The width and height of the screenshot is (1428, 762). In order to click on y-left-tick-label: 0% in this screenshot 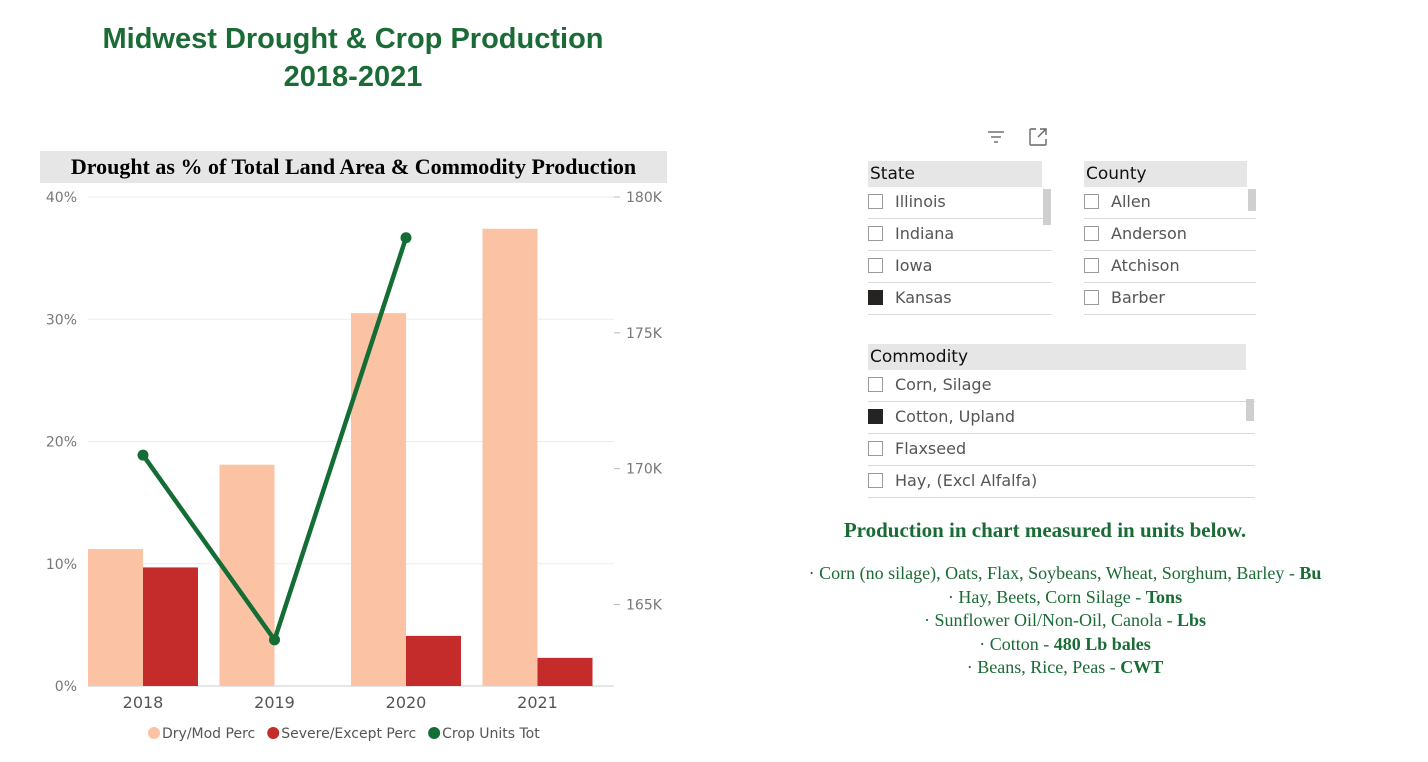, I will do `click(66, 687)`.